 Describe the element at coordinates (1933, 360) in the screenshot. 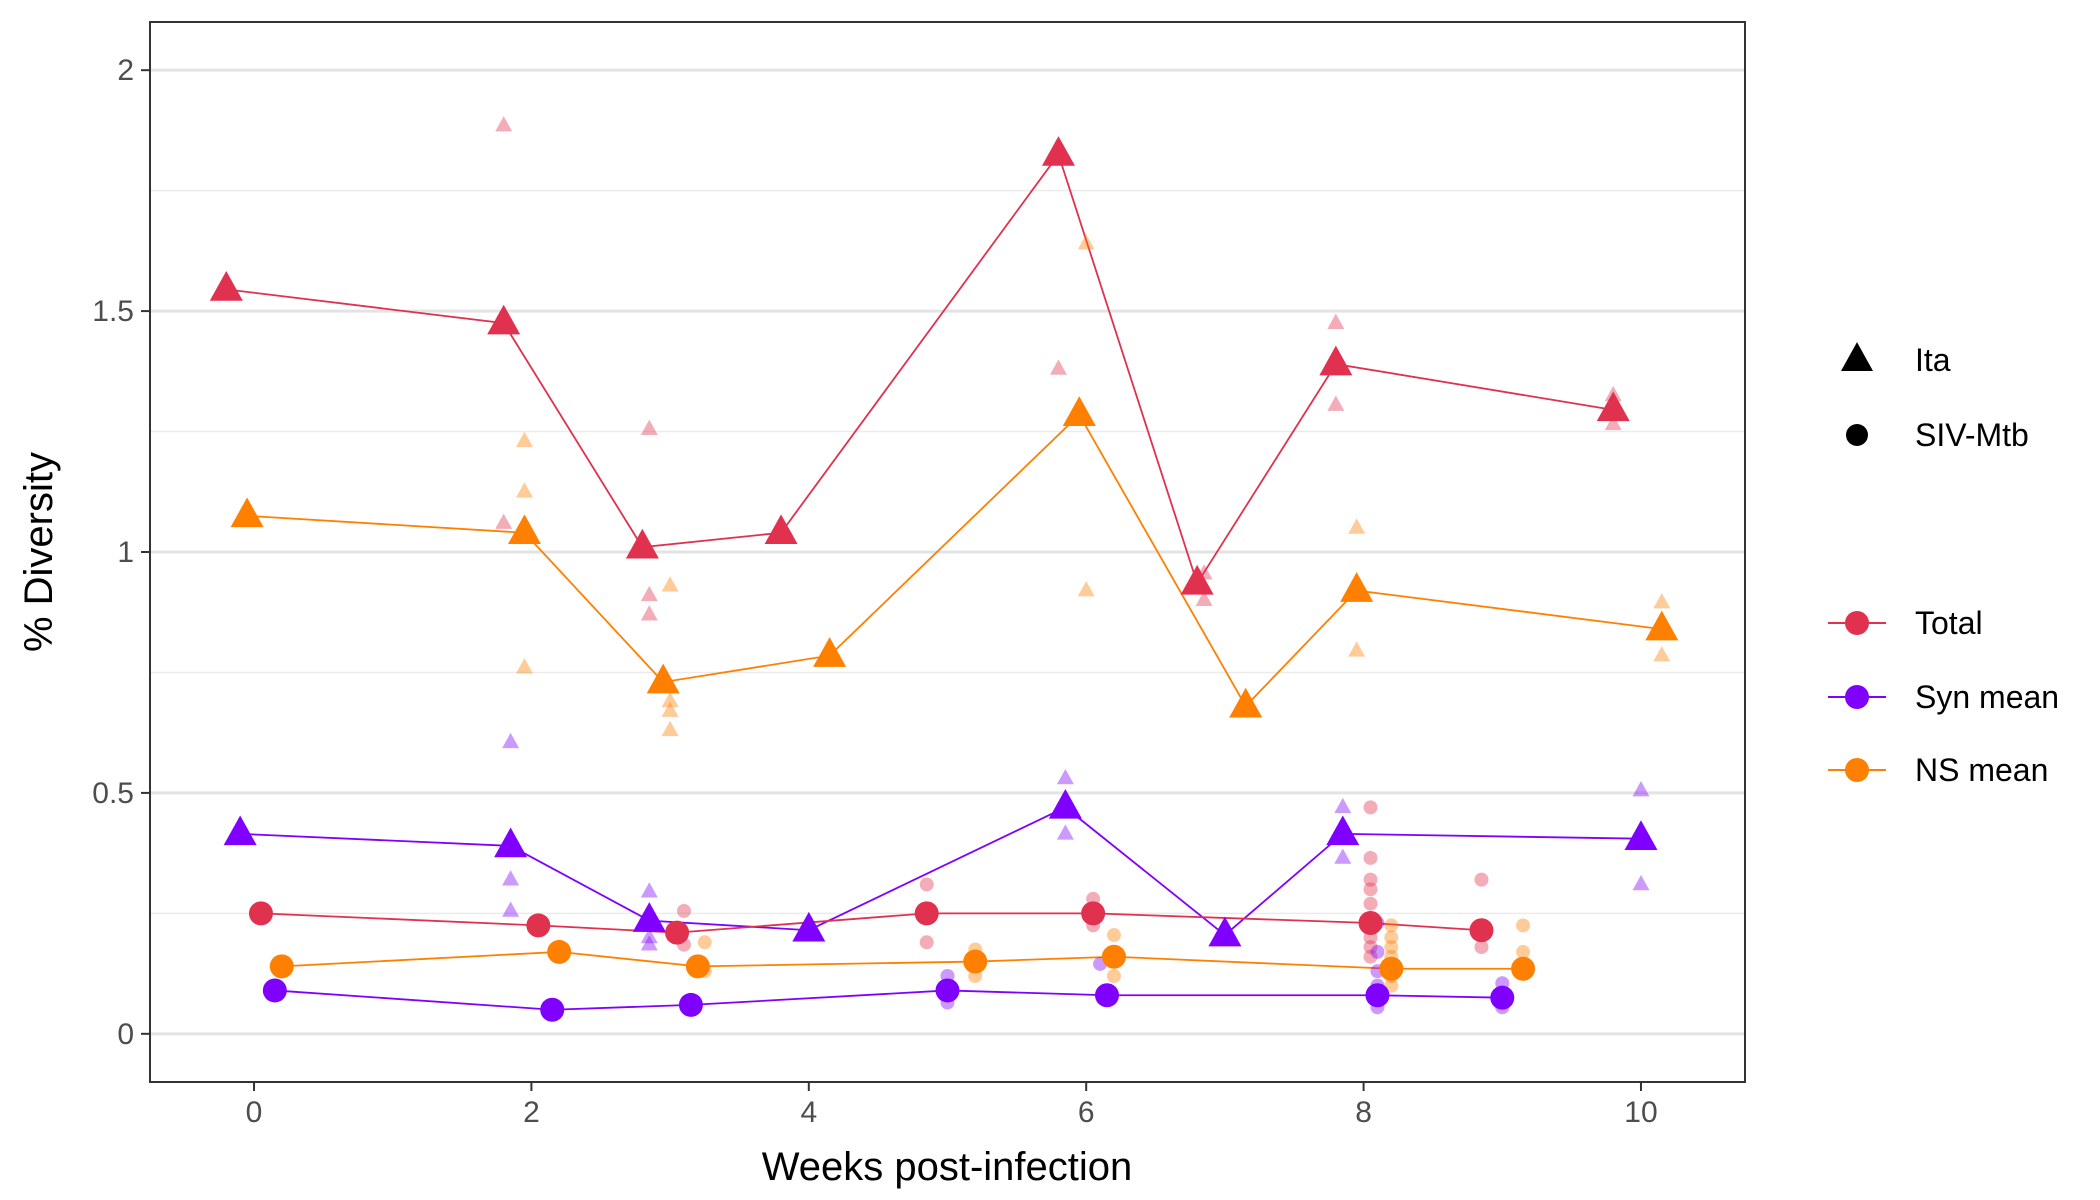

I see `legend-label: Ita` at that location.